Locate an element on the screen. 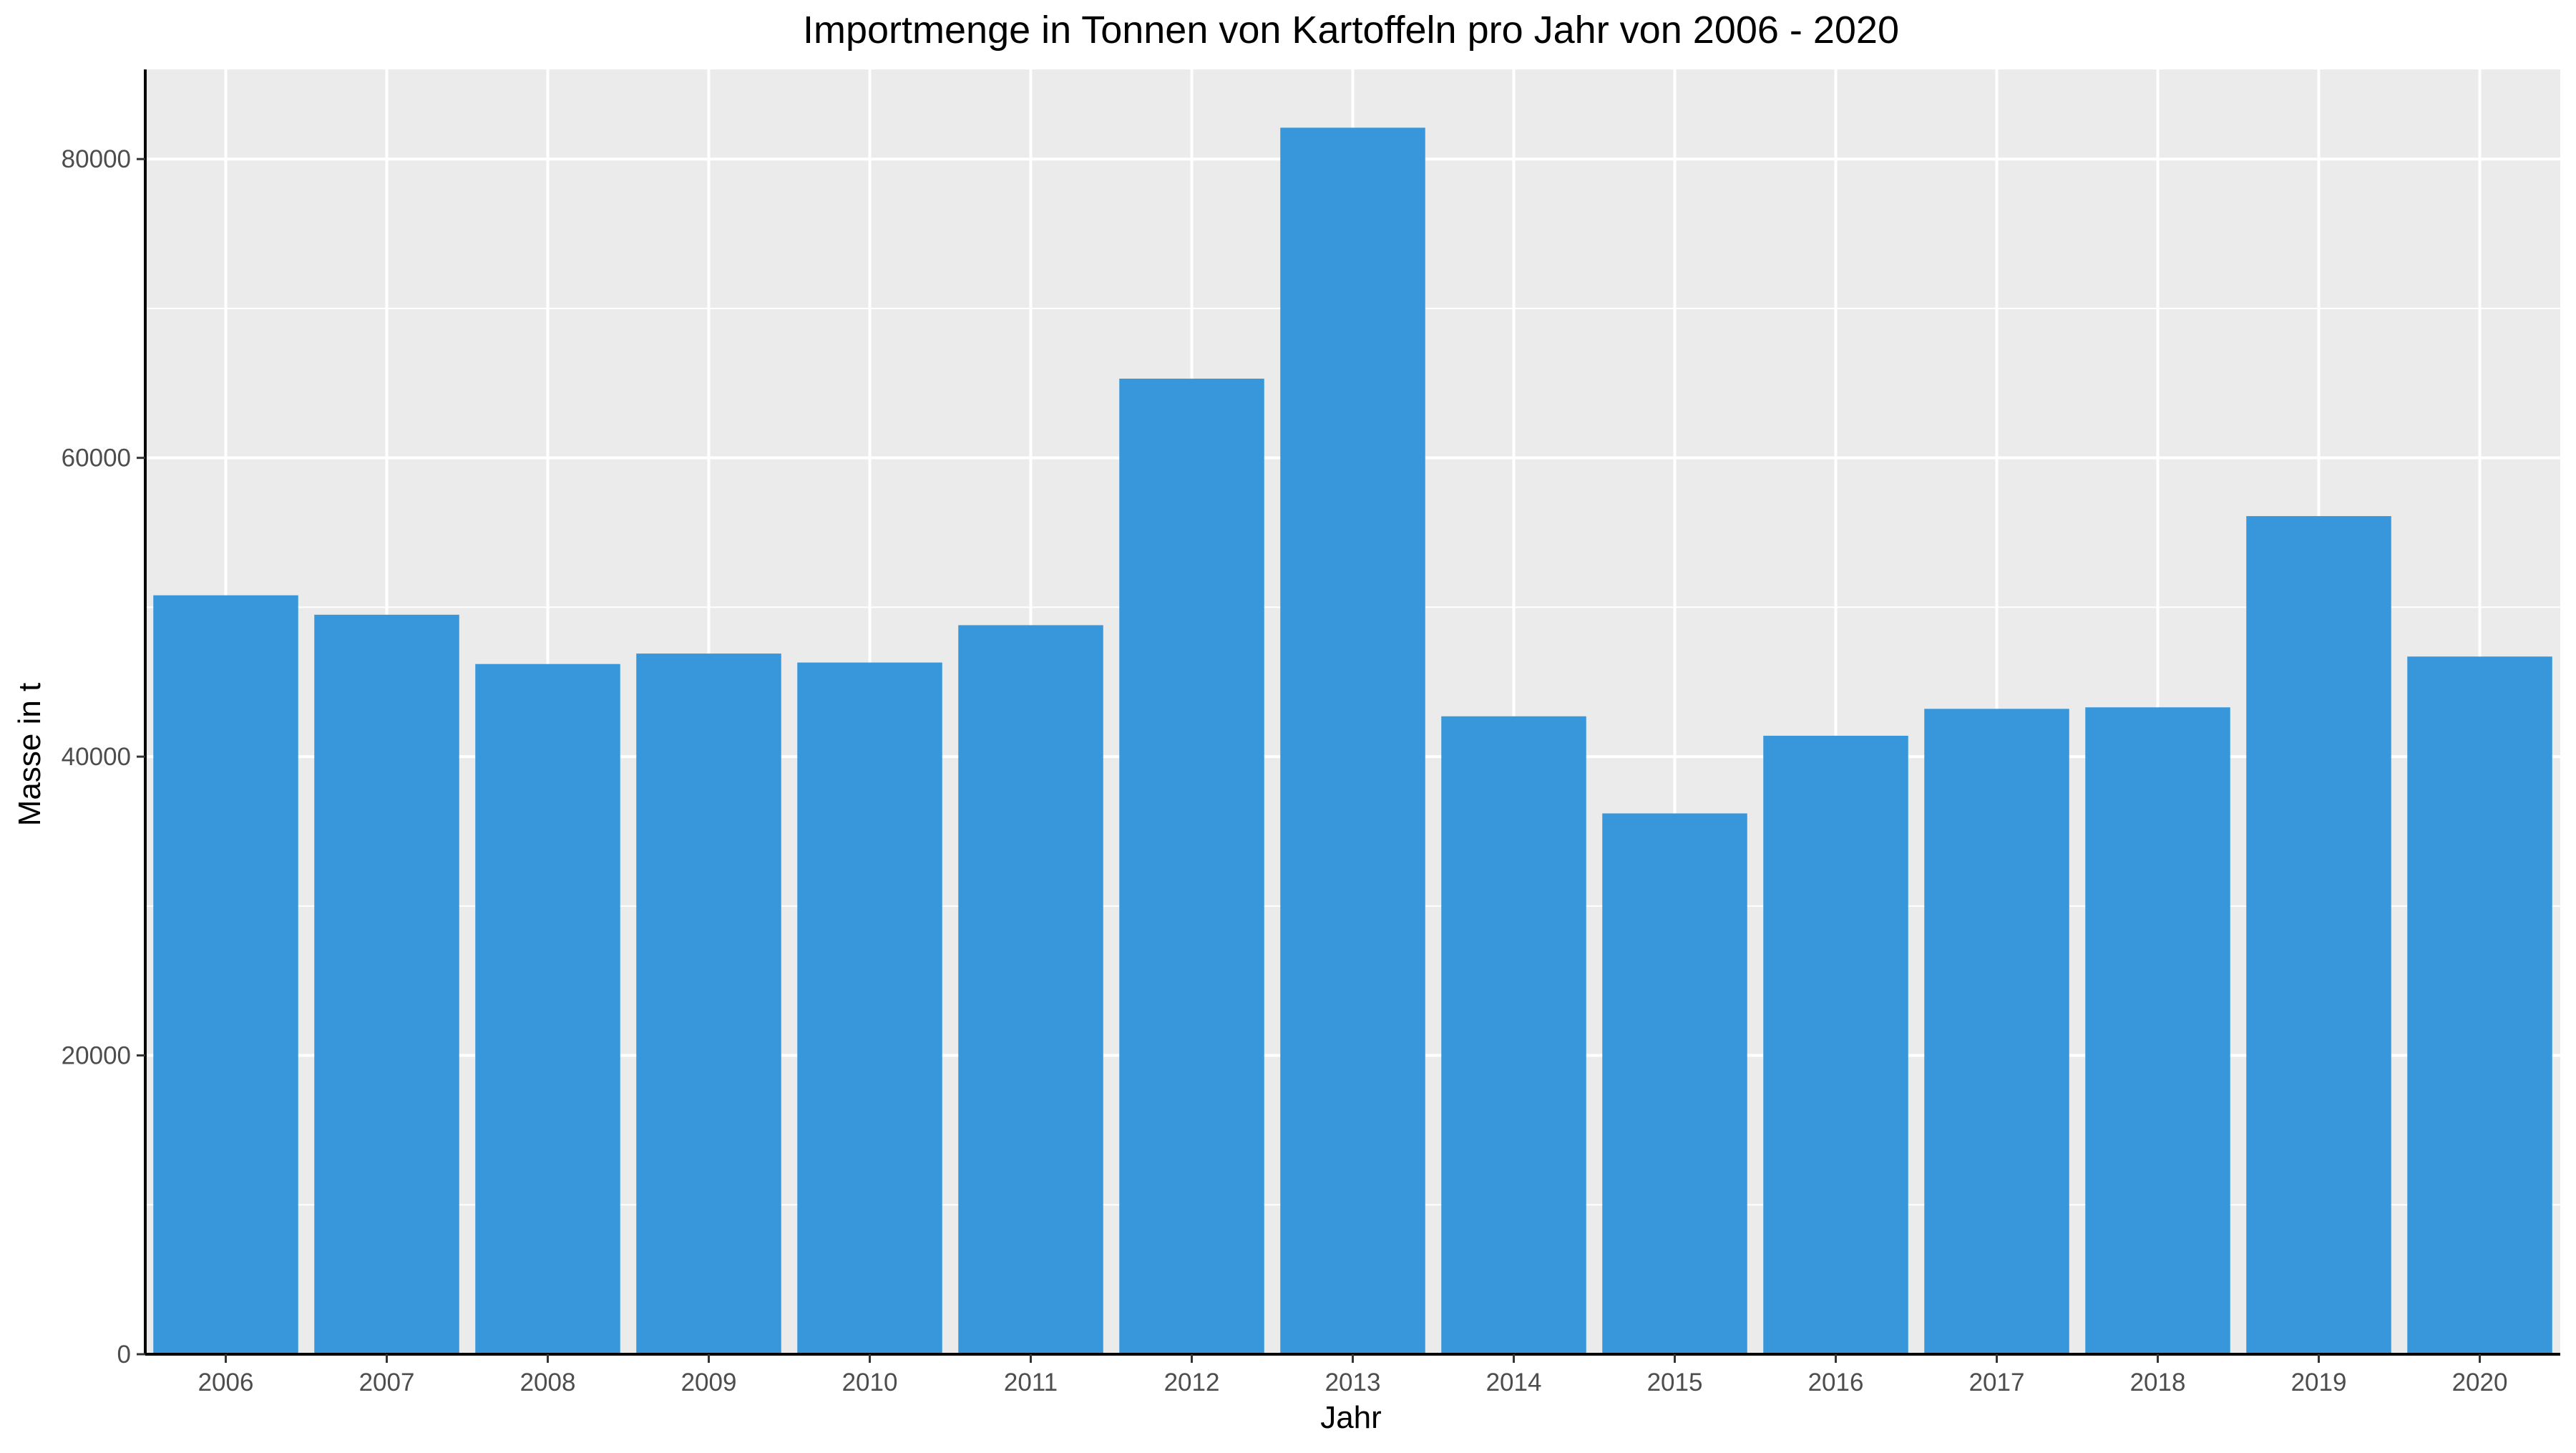 Image resolution: width=2576 pixels, height=1453 pixels. bar-2014 is located at coordinates (1513, 1035).